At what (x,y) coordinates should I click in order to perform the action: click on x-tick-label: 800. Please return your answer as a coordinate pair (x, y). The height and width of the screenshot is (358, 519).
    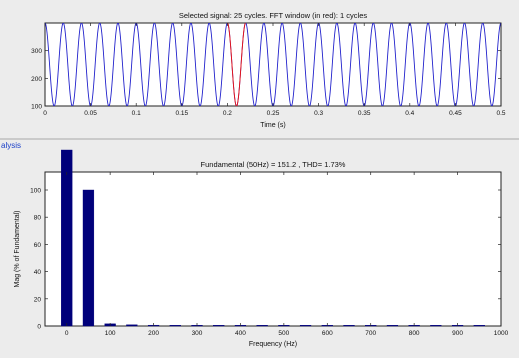
    Looking at the image, I should click on (414, 333).